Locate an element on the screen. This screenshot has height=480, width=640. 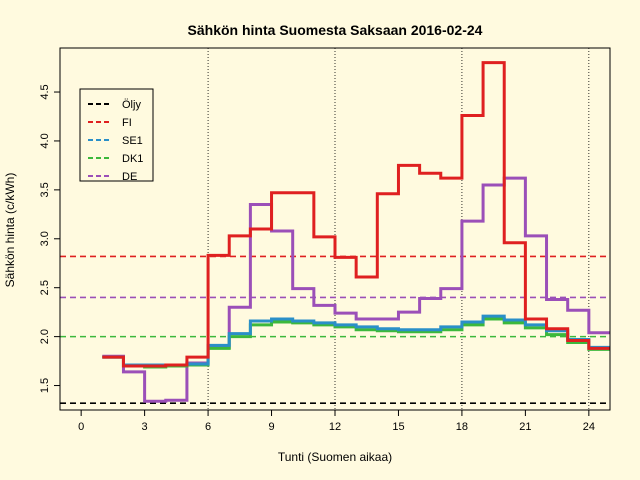
y-axis-label: Sähkön hinta (c/kWh) is located at coordinates (10, 230).